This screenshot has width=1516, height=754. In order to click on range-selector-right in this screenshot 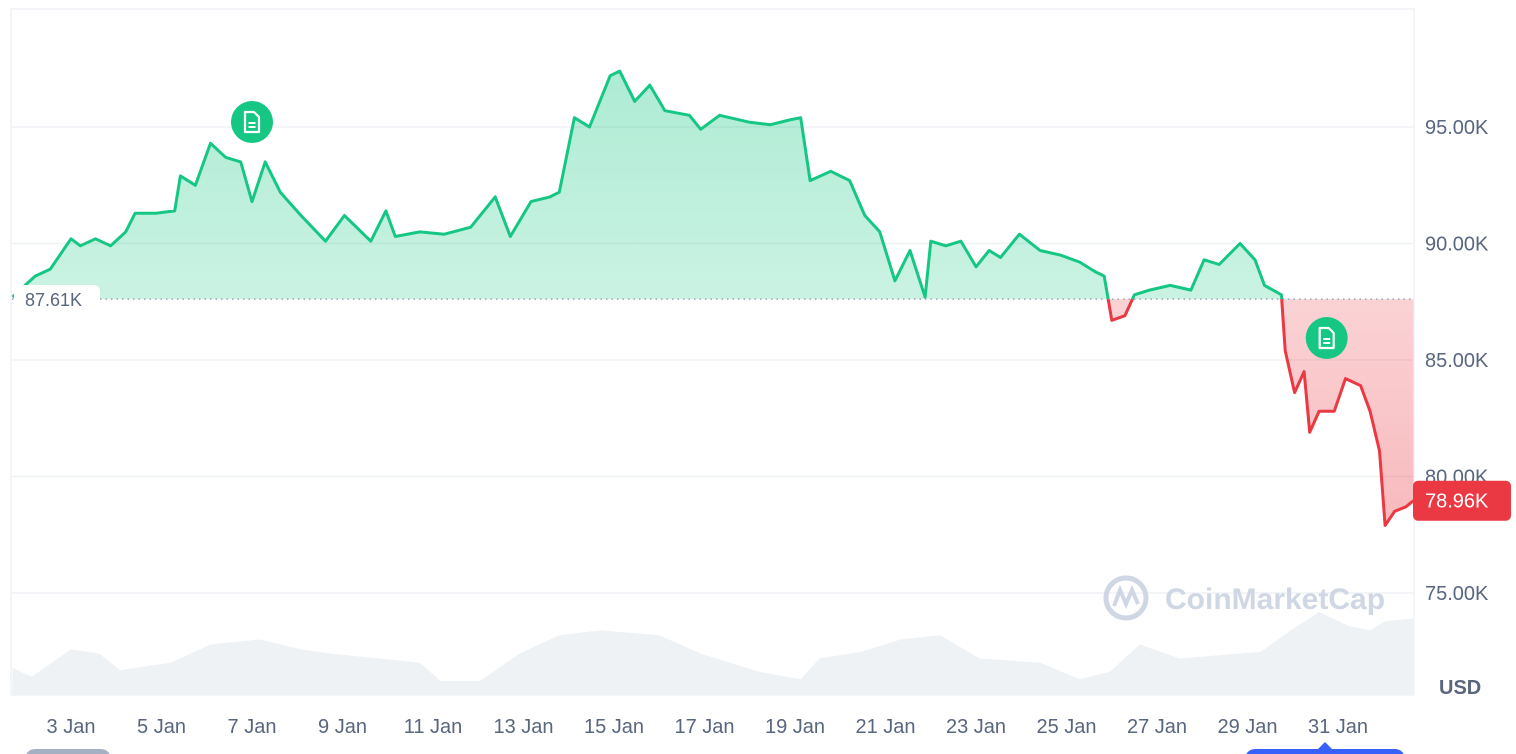, I will do `click(1325, 751)`.